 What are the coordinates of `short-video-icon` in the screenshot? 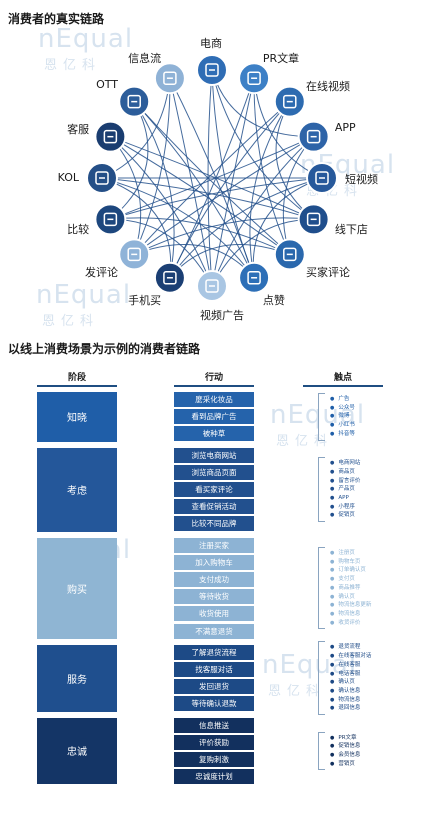 It's located at (322, 178).